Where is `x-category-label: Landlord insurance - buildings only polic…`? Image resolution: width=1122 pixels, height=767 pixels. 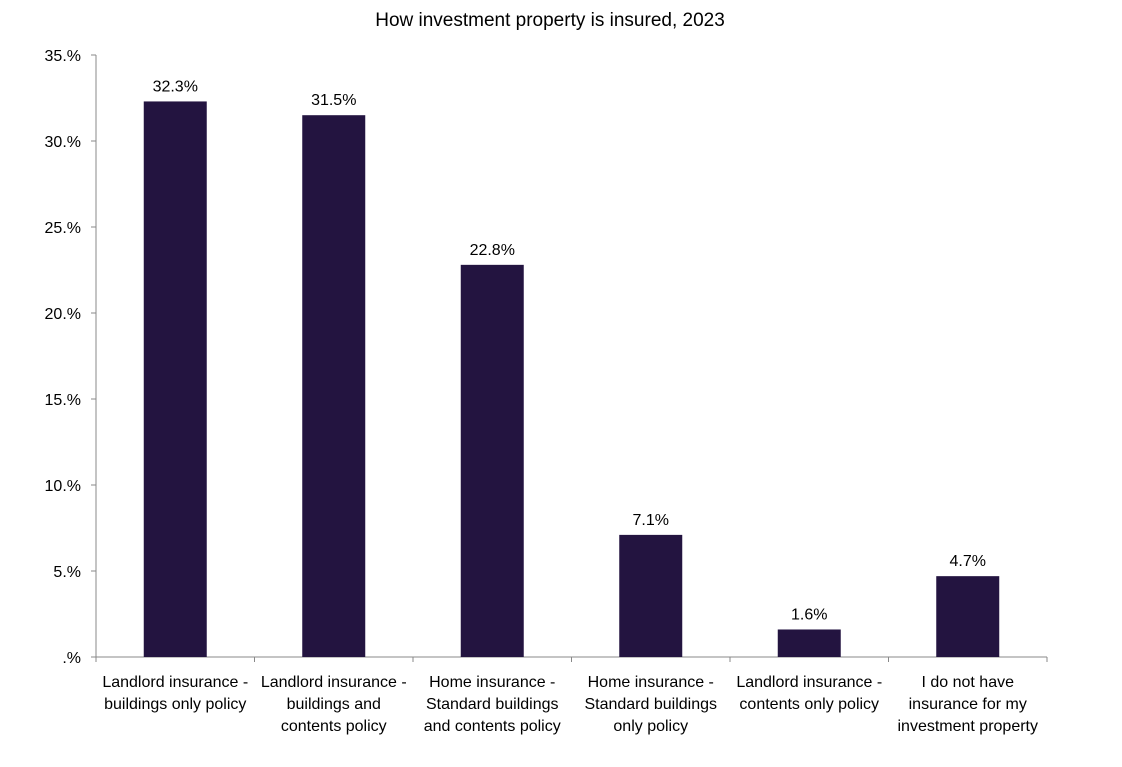
x-category-label: Landlord insurance - buildings only polic… is located at coordinates (175, 693).